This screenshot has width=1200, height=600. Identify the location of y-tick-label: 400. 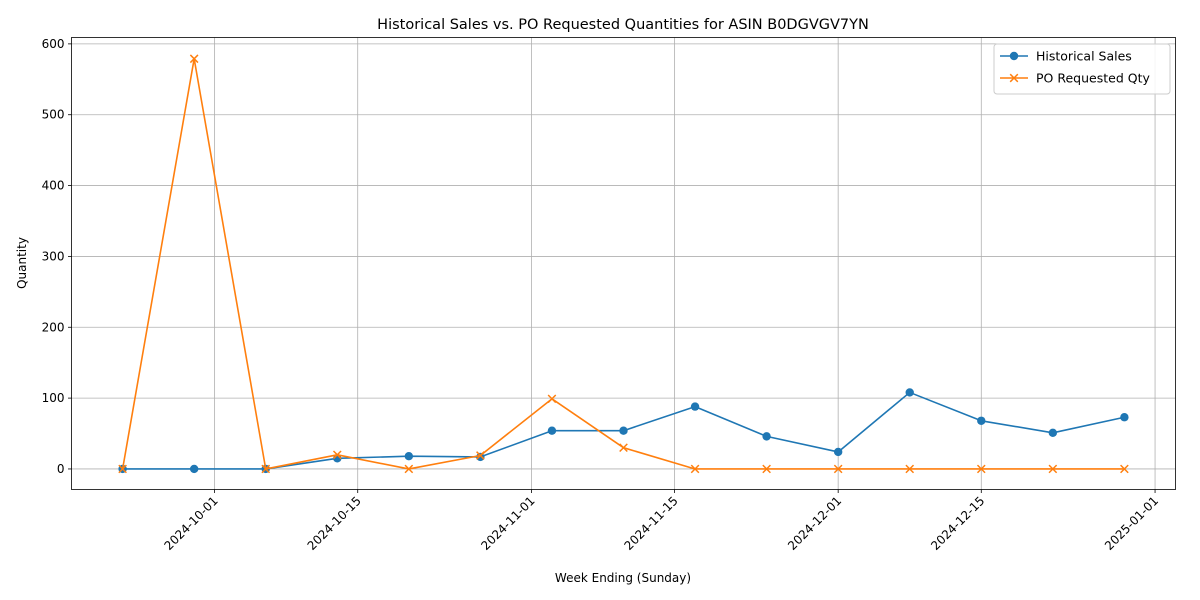
(53, 186).